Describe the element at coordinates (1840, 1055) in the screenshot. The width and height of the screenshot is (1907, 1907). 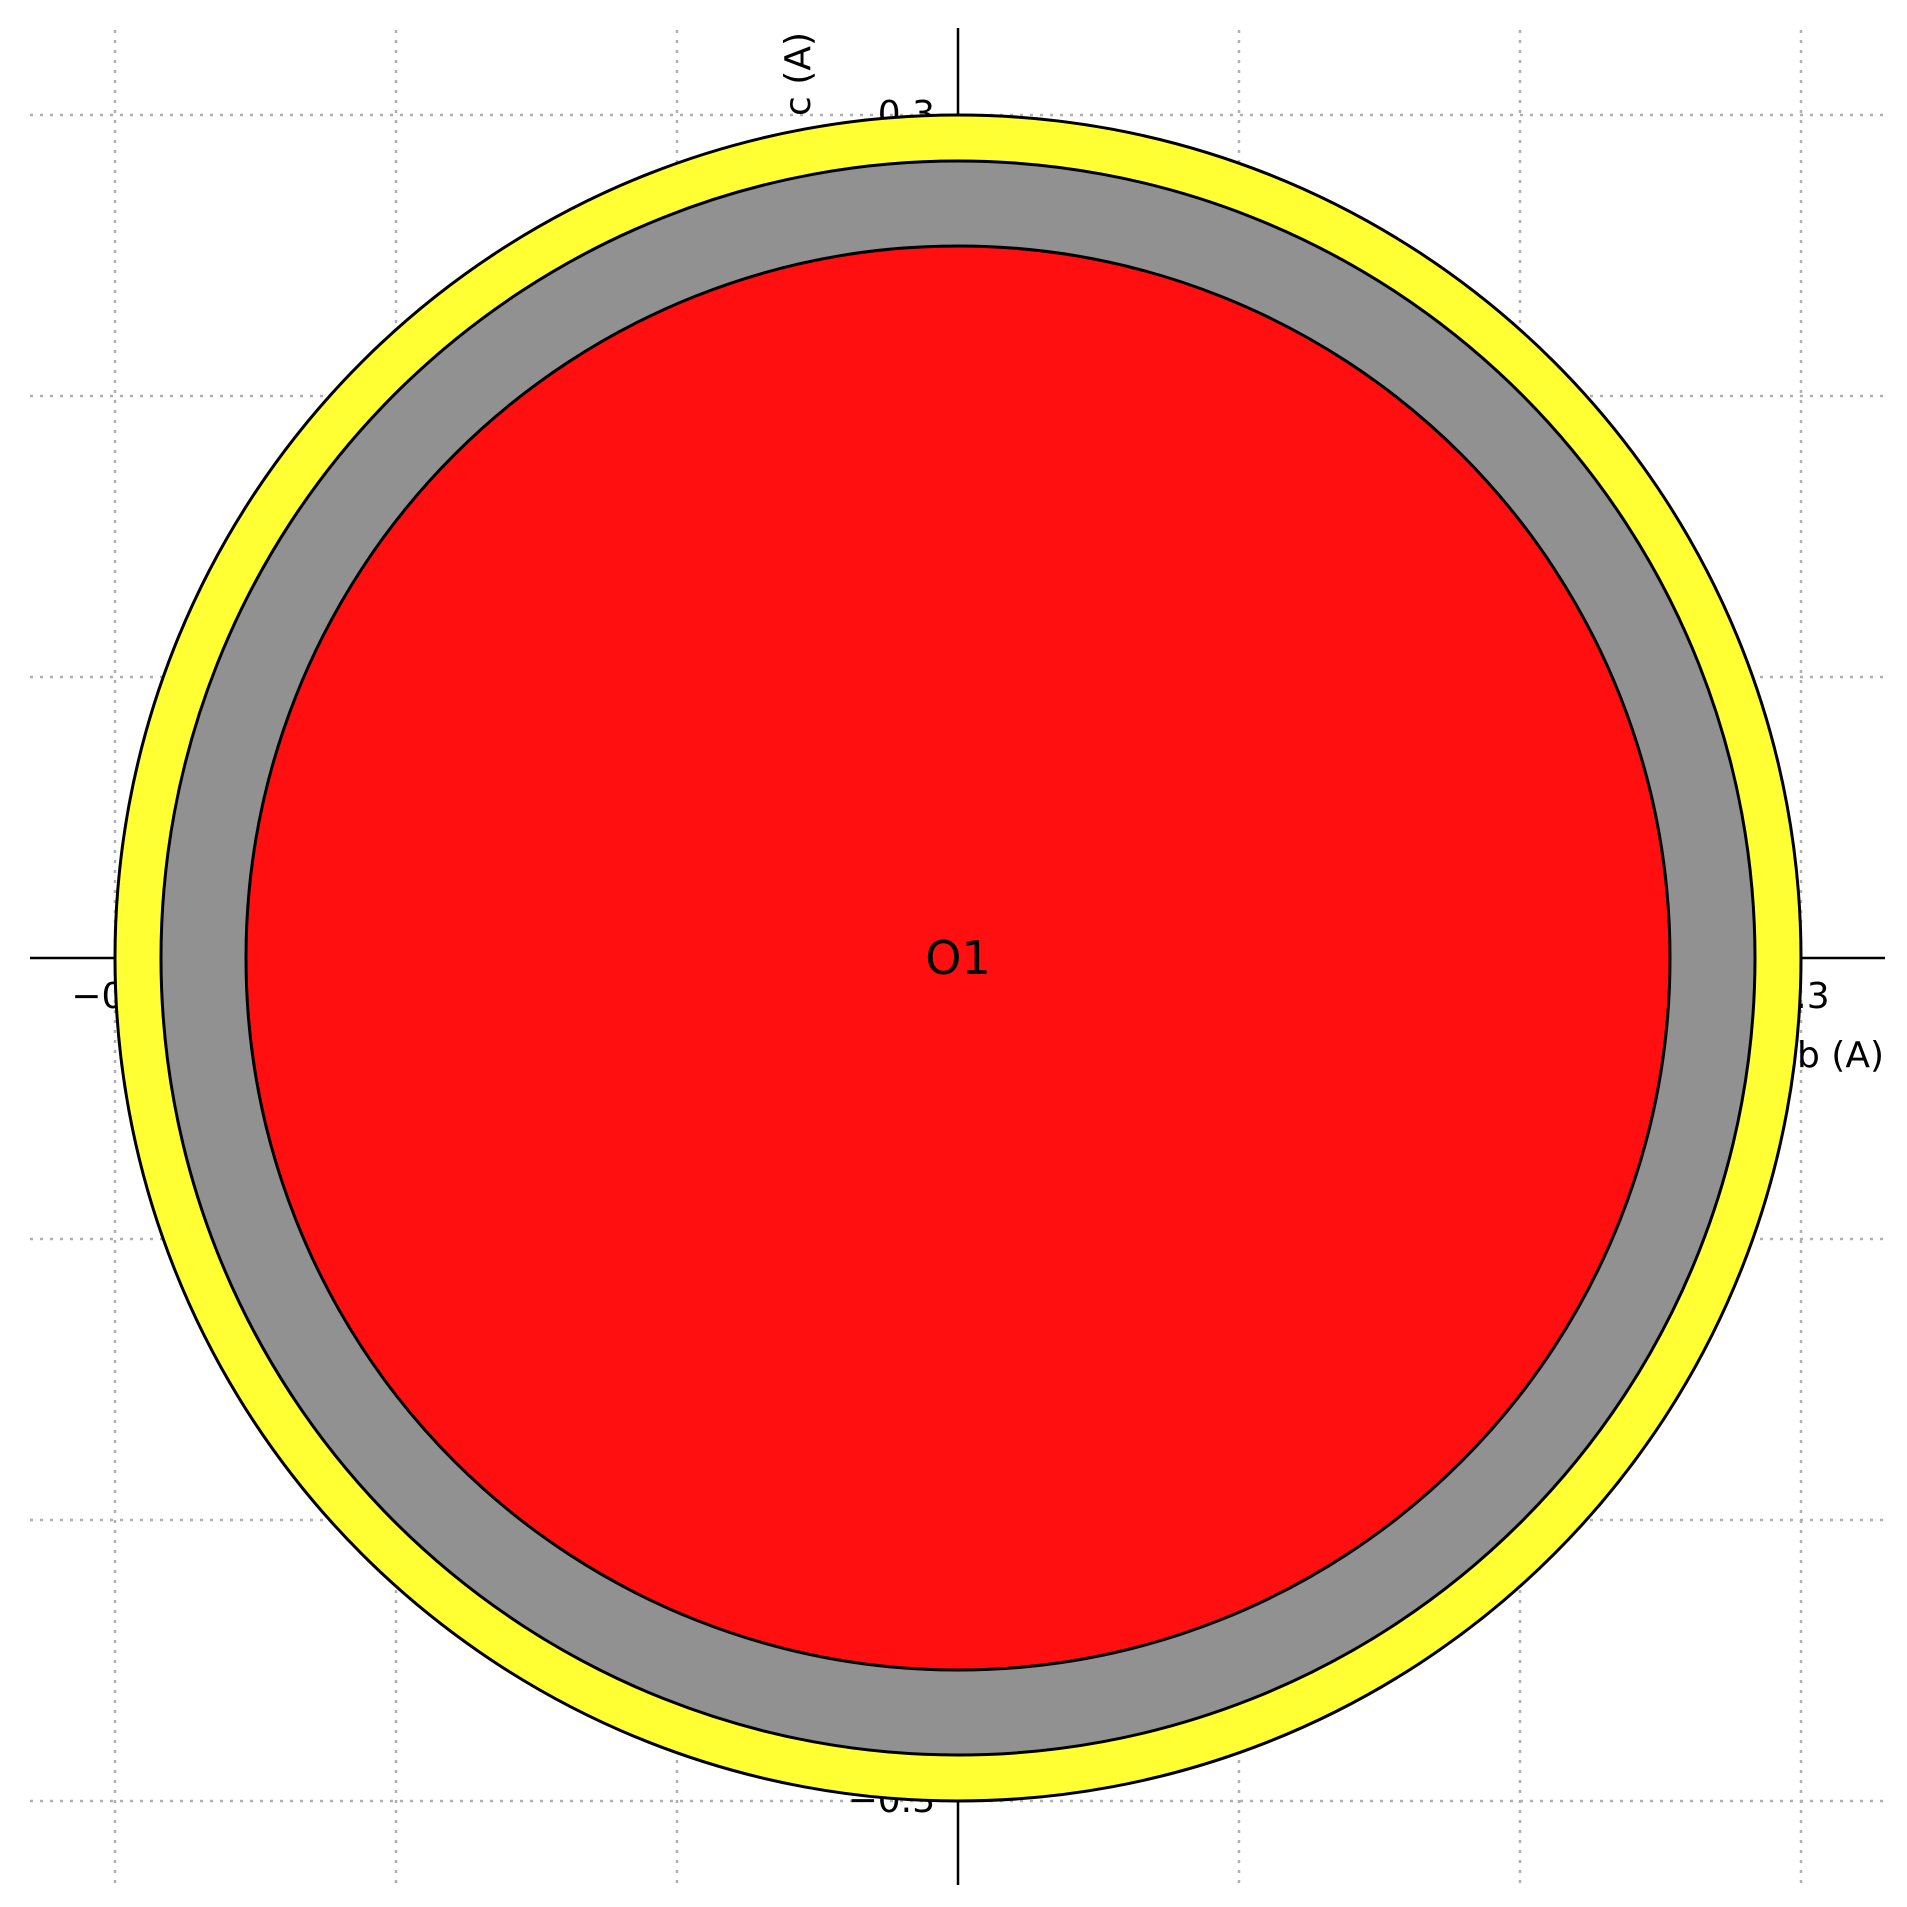
I see `x-axis-title: b (A)` at that location.